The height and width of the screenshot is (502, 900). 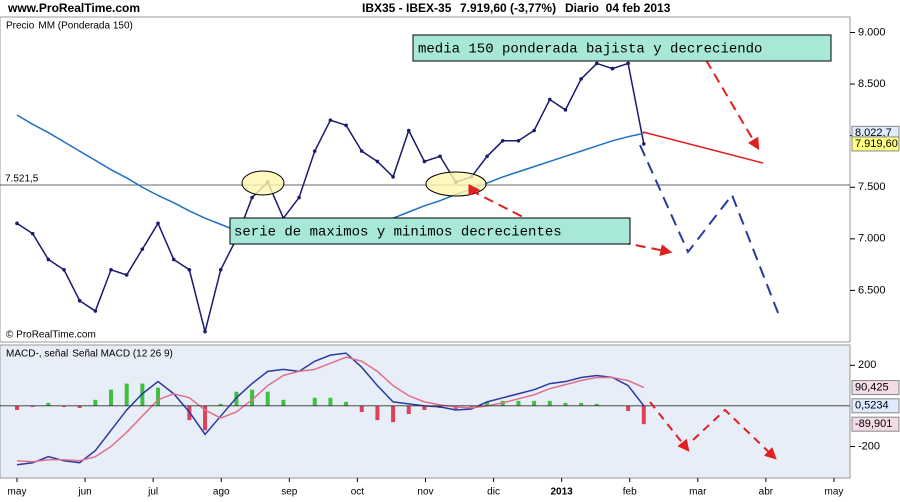 I want to click on x-tick-label: feb, so click(x=630, y=492).